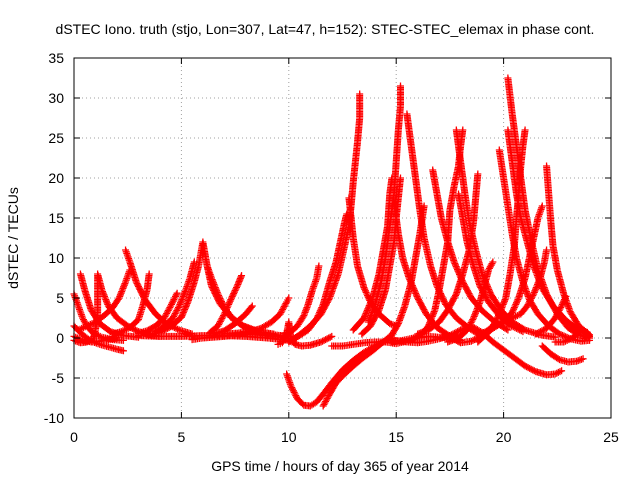  I want to click on y-tick-label: 15, so click(56, 218).